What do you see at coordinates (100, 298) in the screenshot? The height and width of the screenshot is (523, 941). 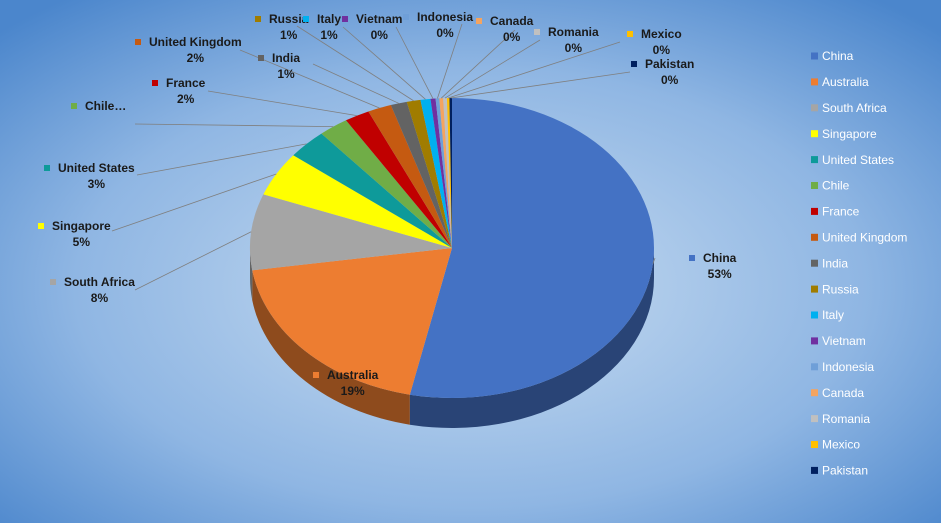 I see `data-label-value: 8%` at bounding box center [100, 298].